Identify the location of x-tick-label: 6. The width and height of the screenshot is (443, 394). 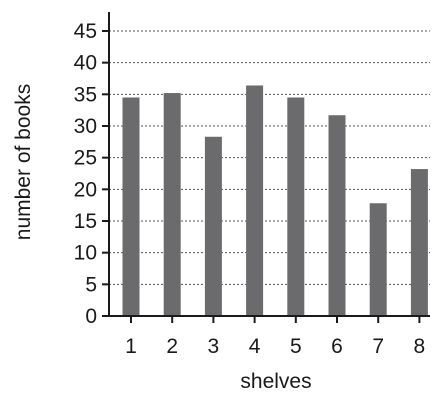
(337, 346).